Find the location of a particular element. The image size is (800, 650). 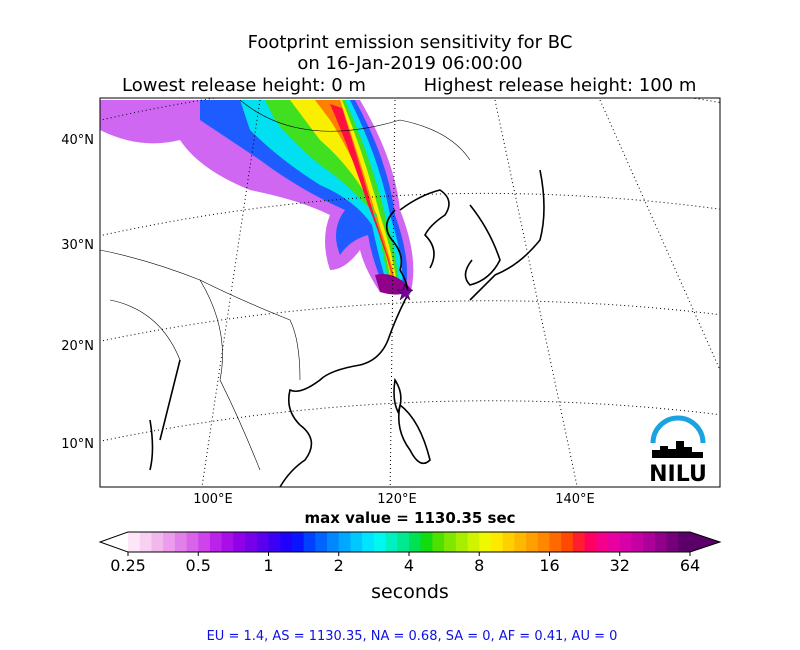

logo-text: NILU is located at coordinates (678, 474).